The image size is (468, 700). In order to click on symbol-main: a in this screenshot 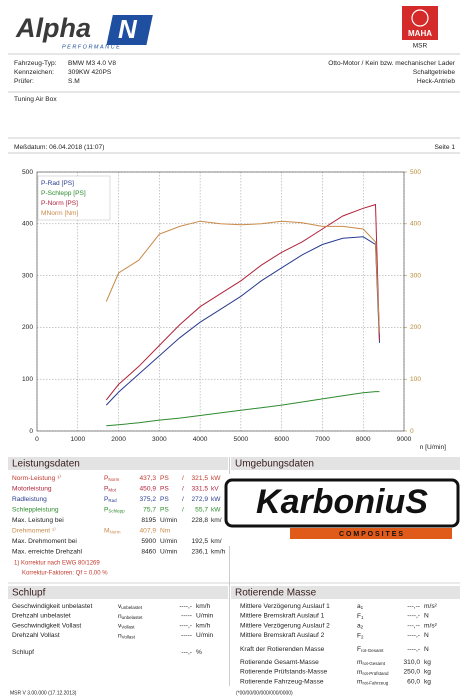, I will do `click(359, 625)`.